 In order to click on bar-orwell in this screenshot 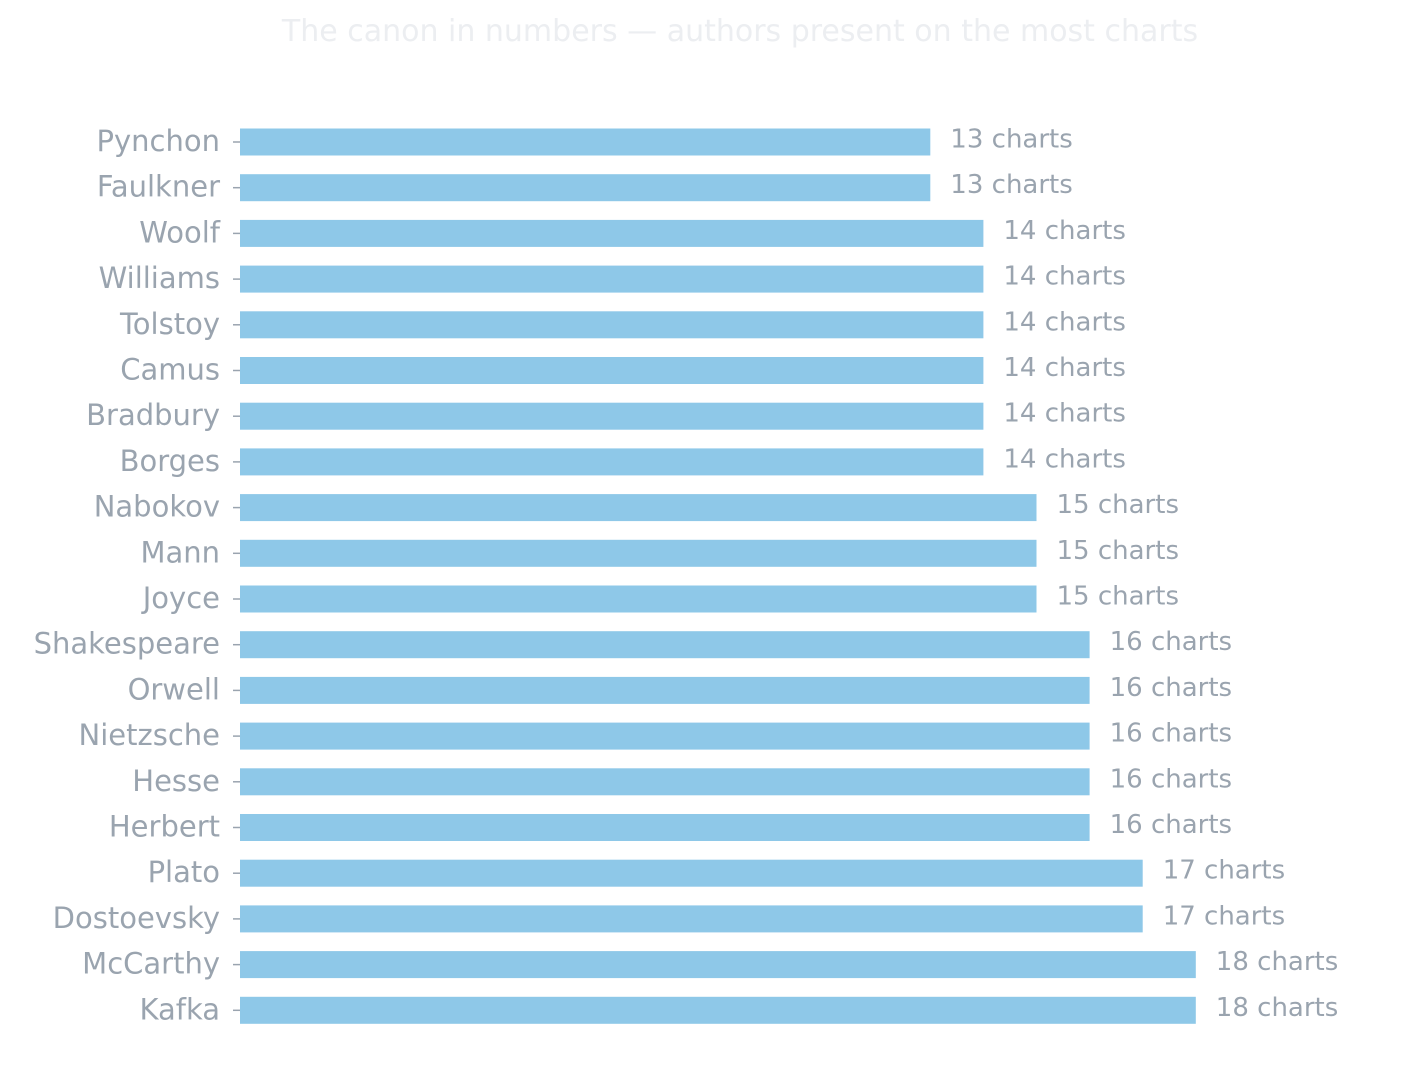, I will do `click(665, 690)`.